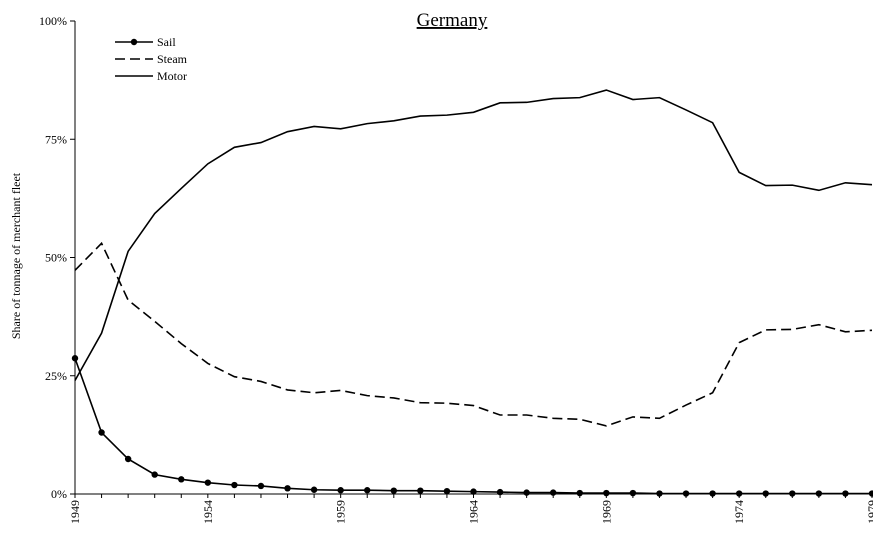 This screenshot has width=873, height=537. Describe the element at coordinates (869, 512) in the screenshot. I see `x-tick-label: 1979` at that location.